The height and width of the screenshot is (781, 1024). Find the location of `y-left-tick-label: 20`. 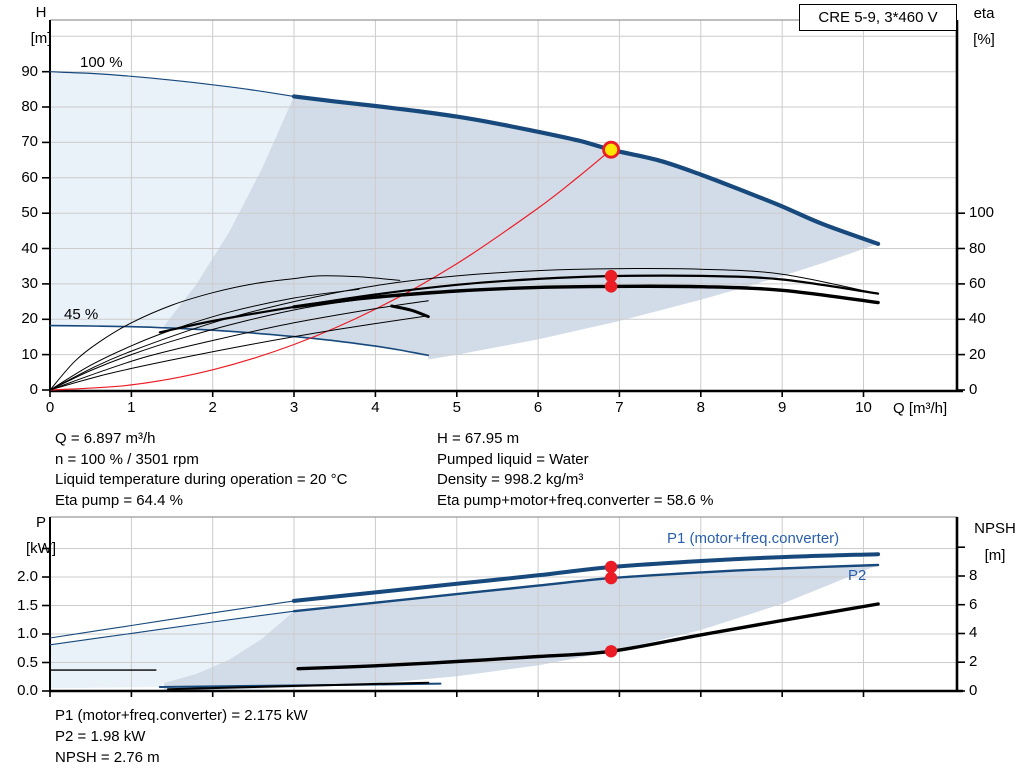

y-left-tick-label: 20 is located at coordinates (29, 319).